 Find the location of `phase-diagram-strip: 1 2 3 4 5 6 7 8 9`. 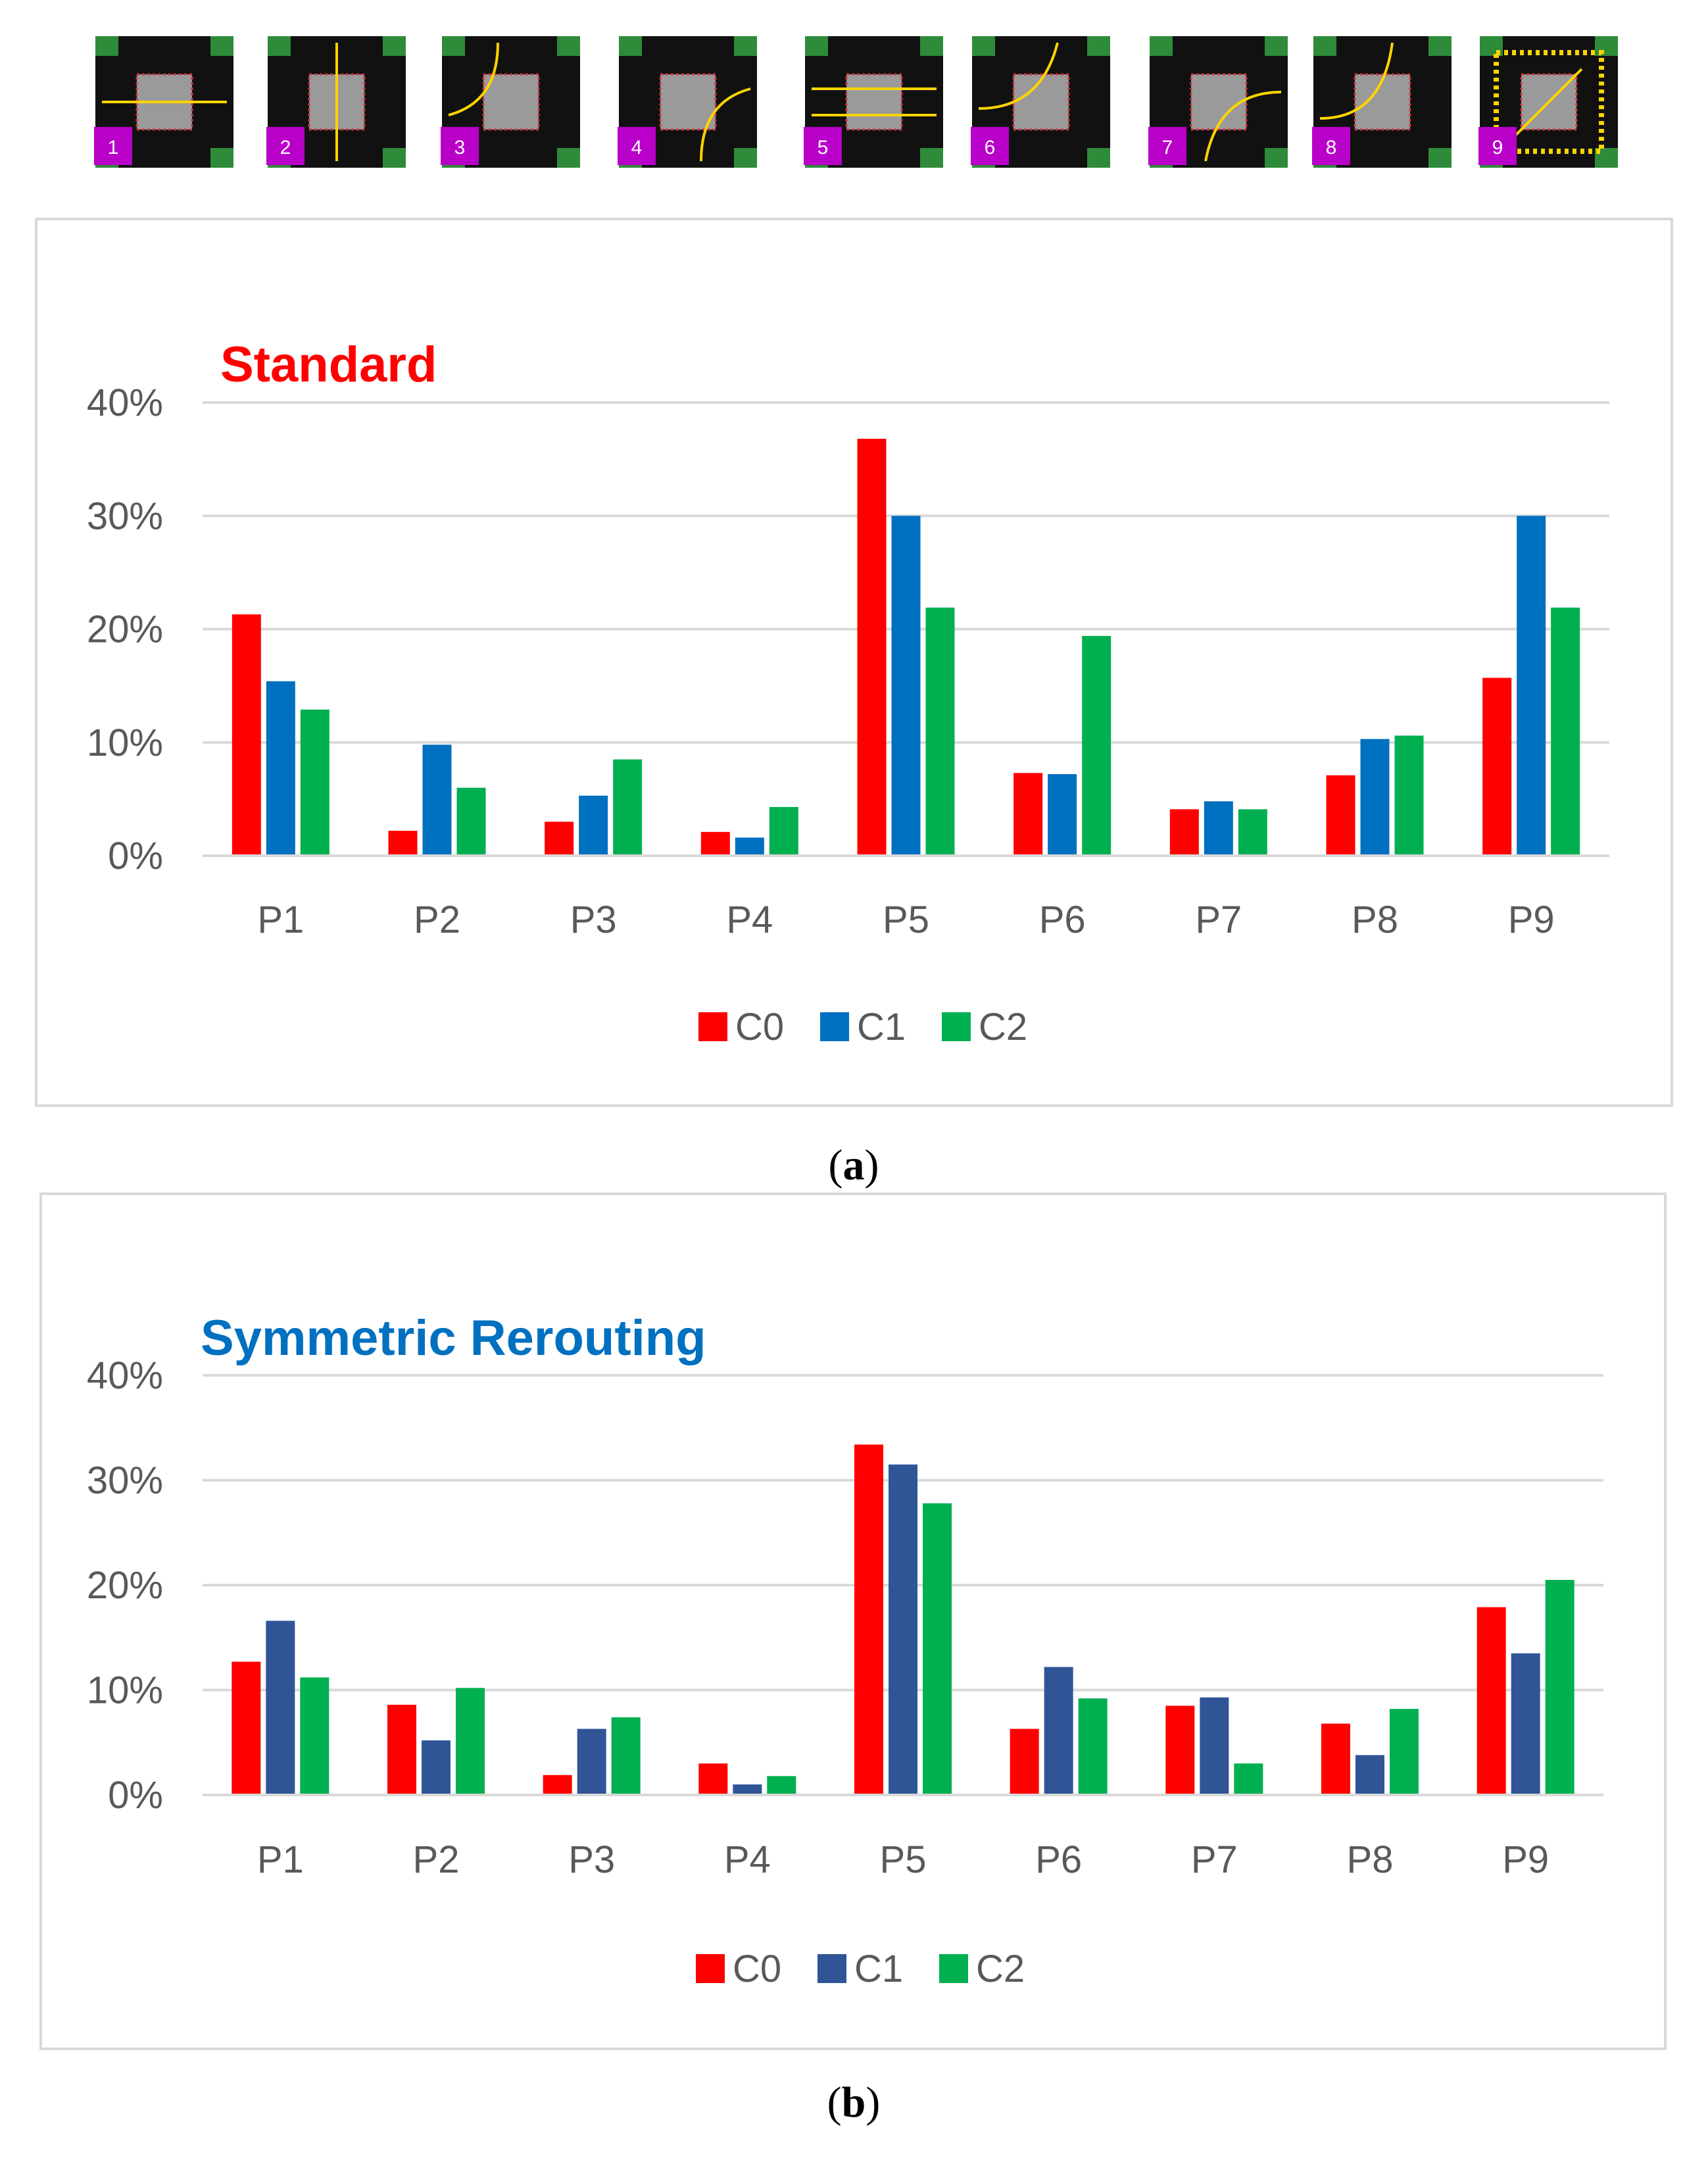

phase-diagram-strip: 1 2 3 4 5 6 7 8 9 is located at coordinates (856, 102).